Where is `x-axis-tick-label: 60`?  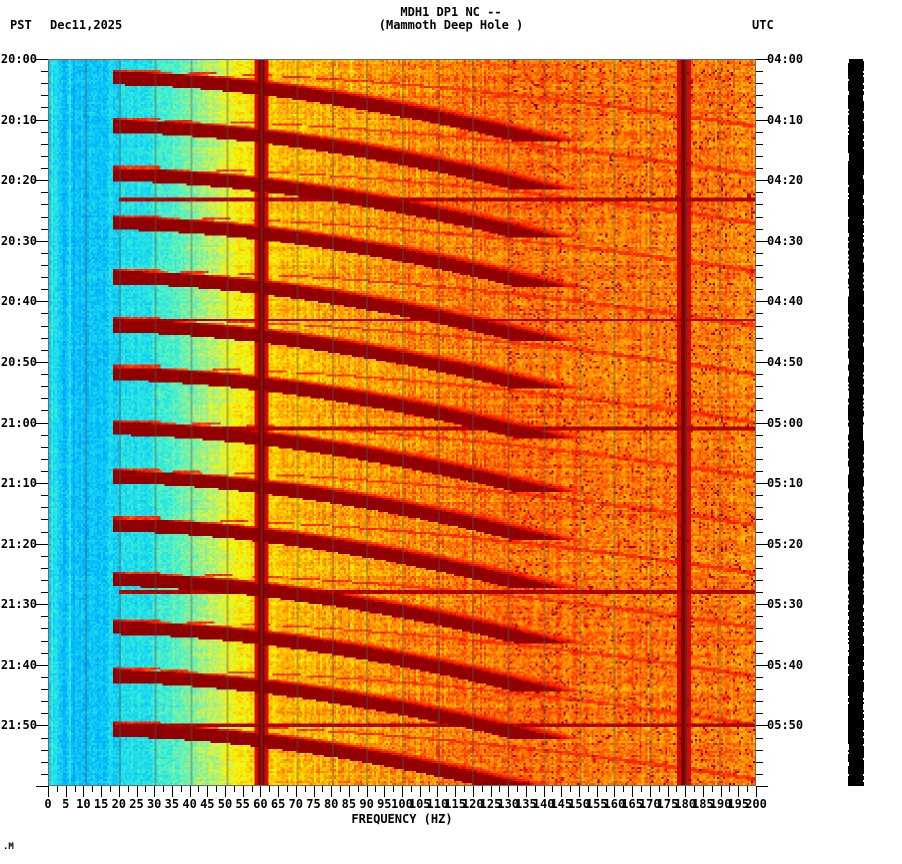
x-axis-tick-label: 60 is located at coordinates (260, 804).